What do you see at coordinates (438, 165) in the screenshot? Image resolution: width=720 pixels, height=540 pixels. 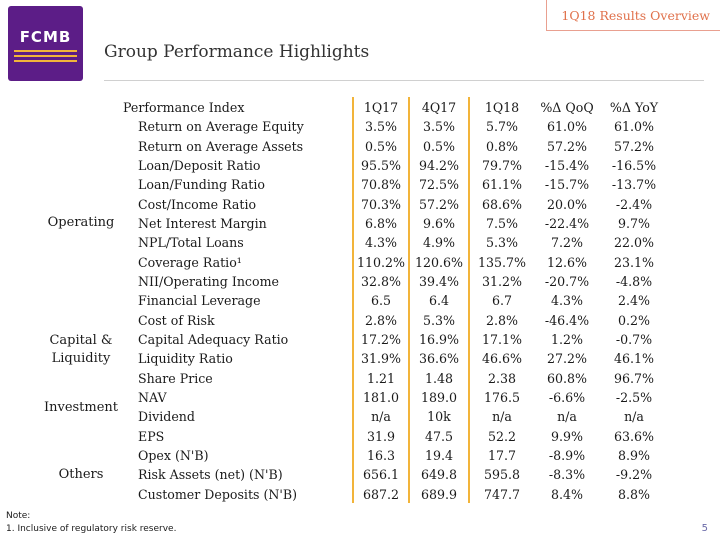 I see `table-cell: 94.2%` at bounding box center [438, 165].